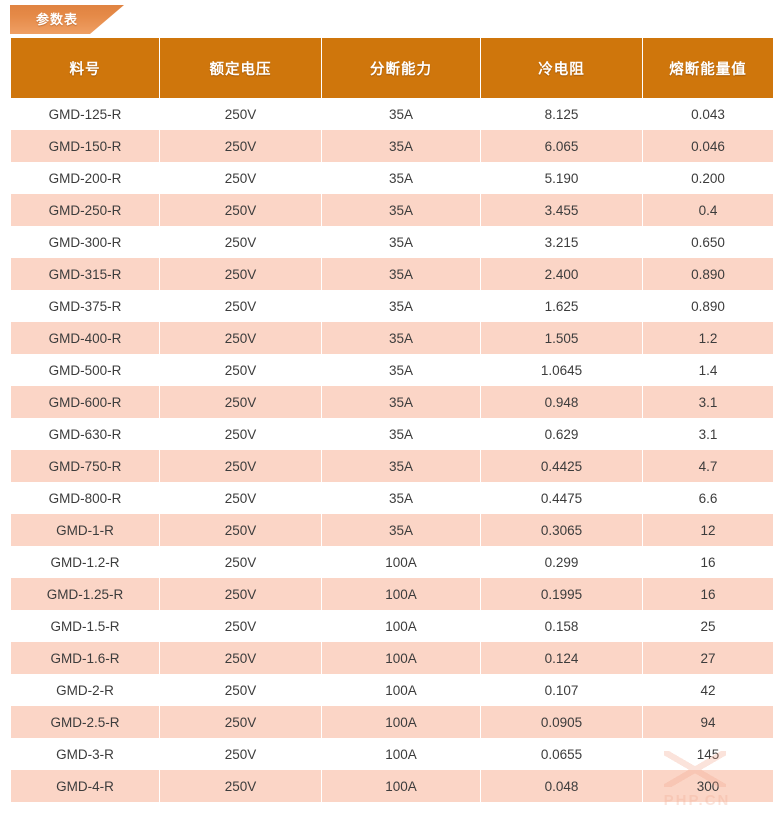 The height and width of the screenshot is (825, 780). What do you see at coordinates (392, 658) in the screenshot?
I see `table-row: GMD-1.6-R 250V 100A 0.124 27` at bounding box center [392, 658].